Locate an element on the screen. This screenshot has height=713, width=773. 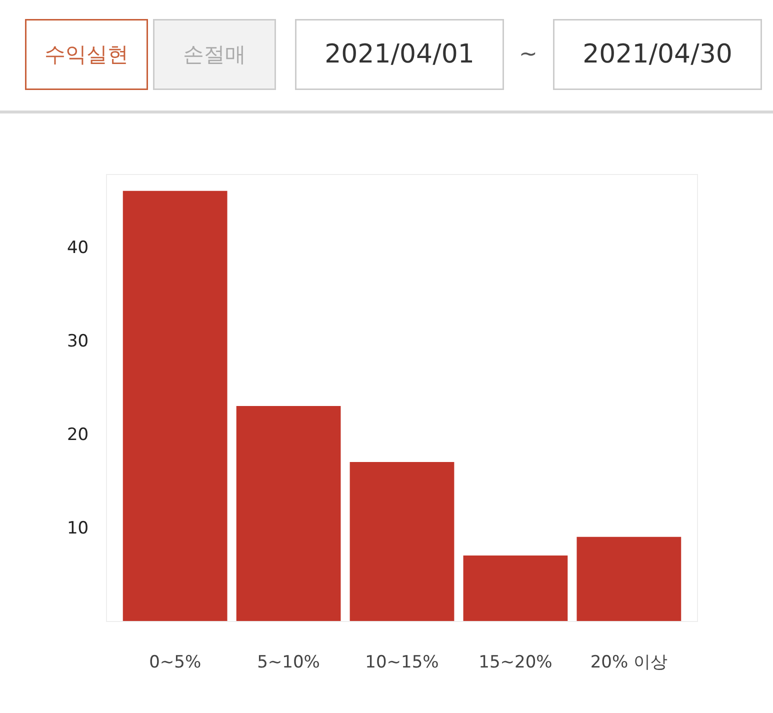
y-tick-label: 30 is located at coordinates (77, 341).